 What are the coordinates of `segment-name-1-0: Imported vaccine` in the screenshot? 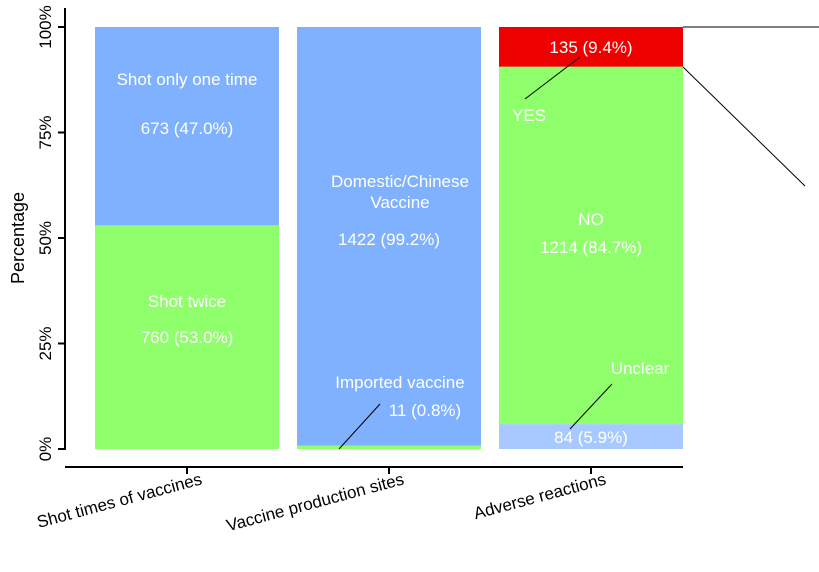 It's located at (399, 382).